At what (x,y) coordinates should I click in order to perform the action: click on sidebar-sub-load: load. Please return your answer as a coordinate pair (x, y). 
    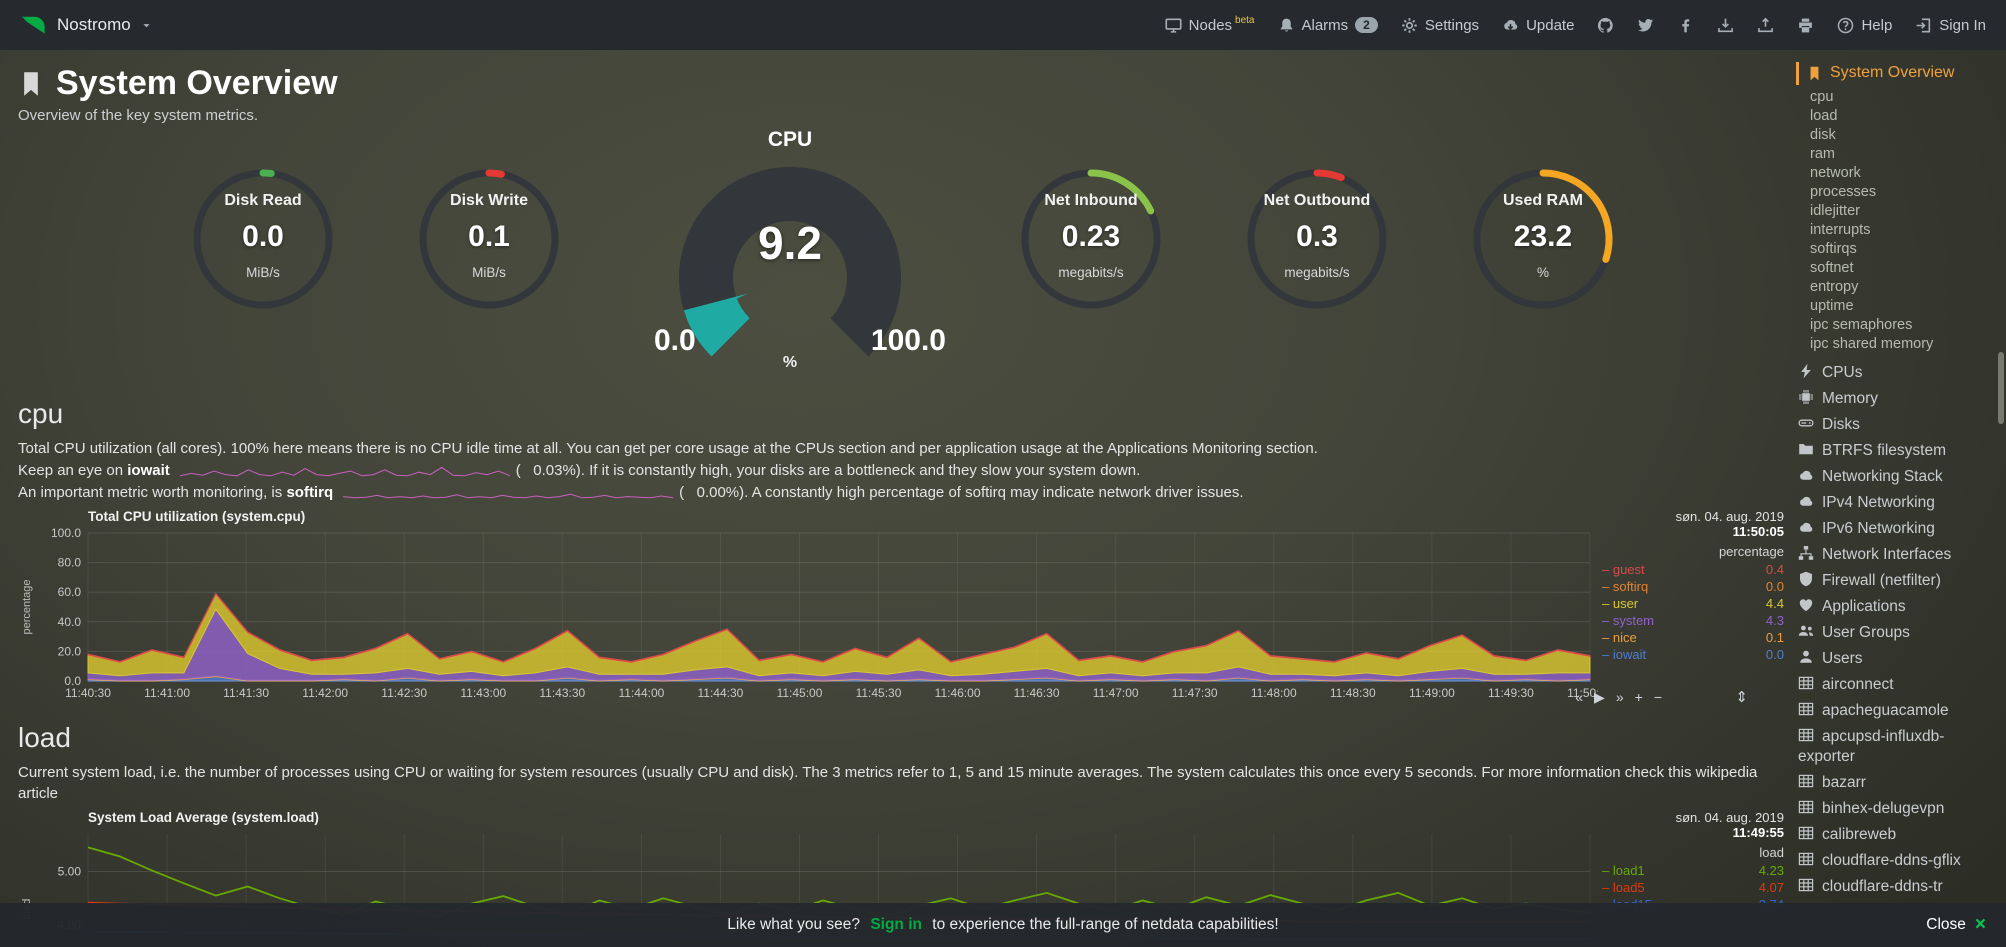
    Looking at the image, I should click on (1824, 116).